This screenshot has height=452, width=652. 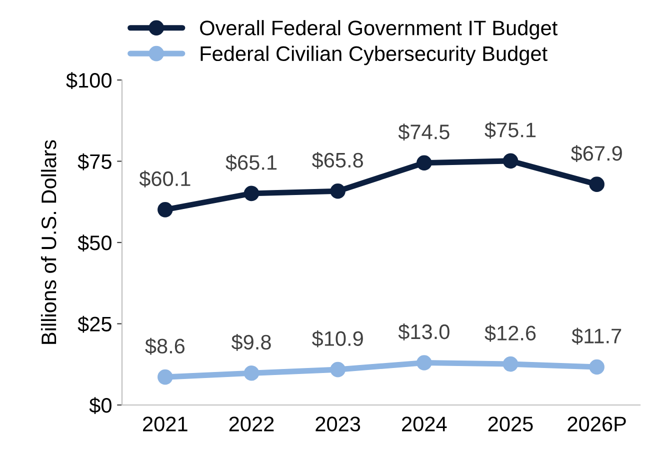 What do you see at coordinates (510, 333) in the screenshot?
I see `data-label: $12.6` at bounding box center [510, 333].